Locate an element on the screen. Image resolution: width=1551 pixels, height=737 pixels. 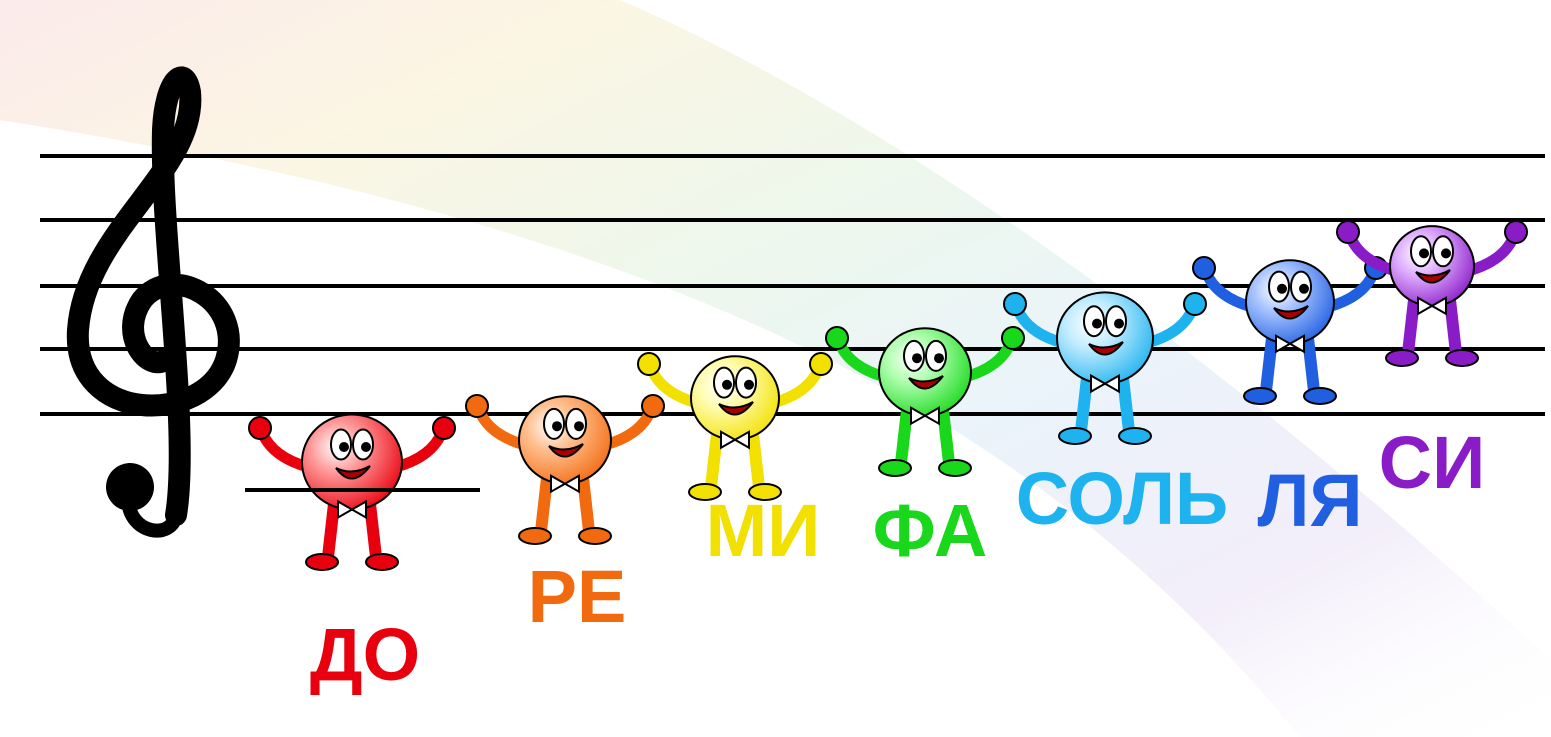
note-label: СОЛЬ is located at coordinates (1122, 498).